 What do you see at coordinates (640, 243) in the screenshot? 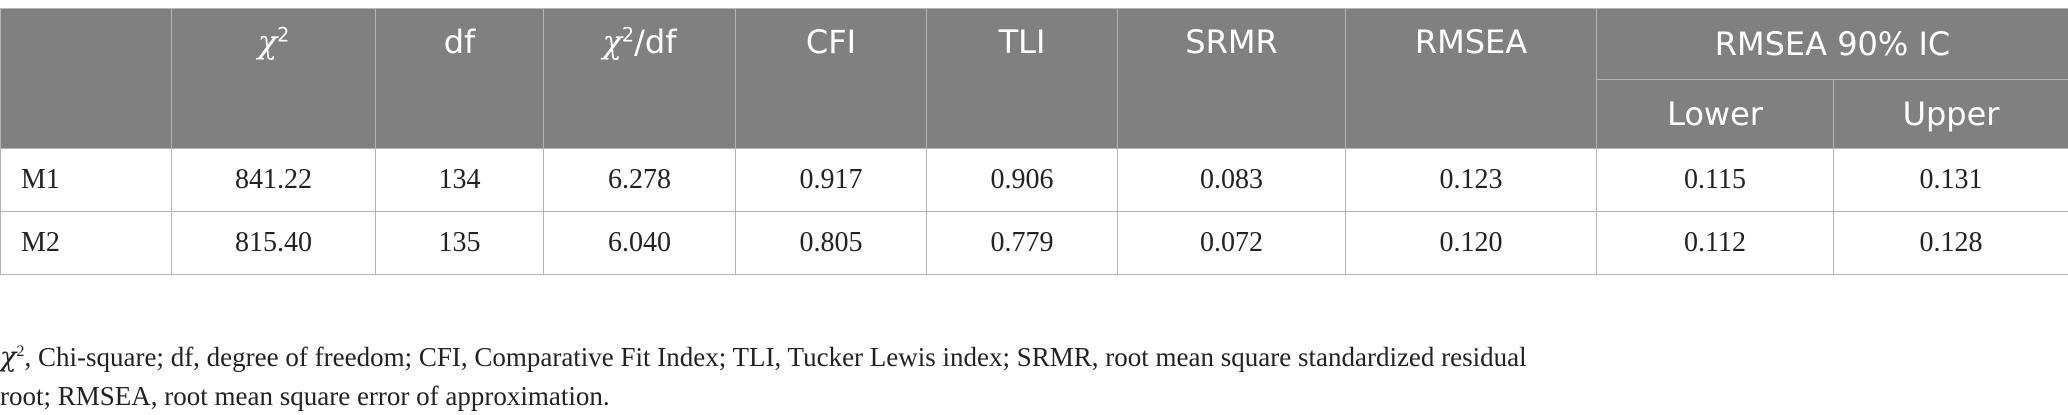
I see `cell: 6.040` at bounding box center [640, 243].